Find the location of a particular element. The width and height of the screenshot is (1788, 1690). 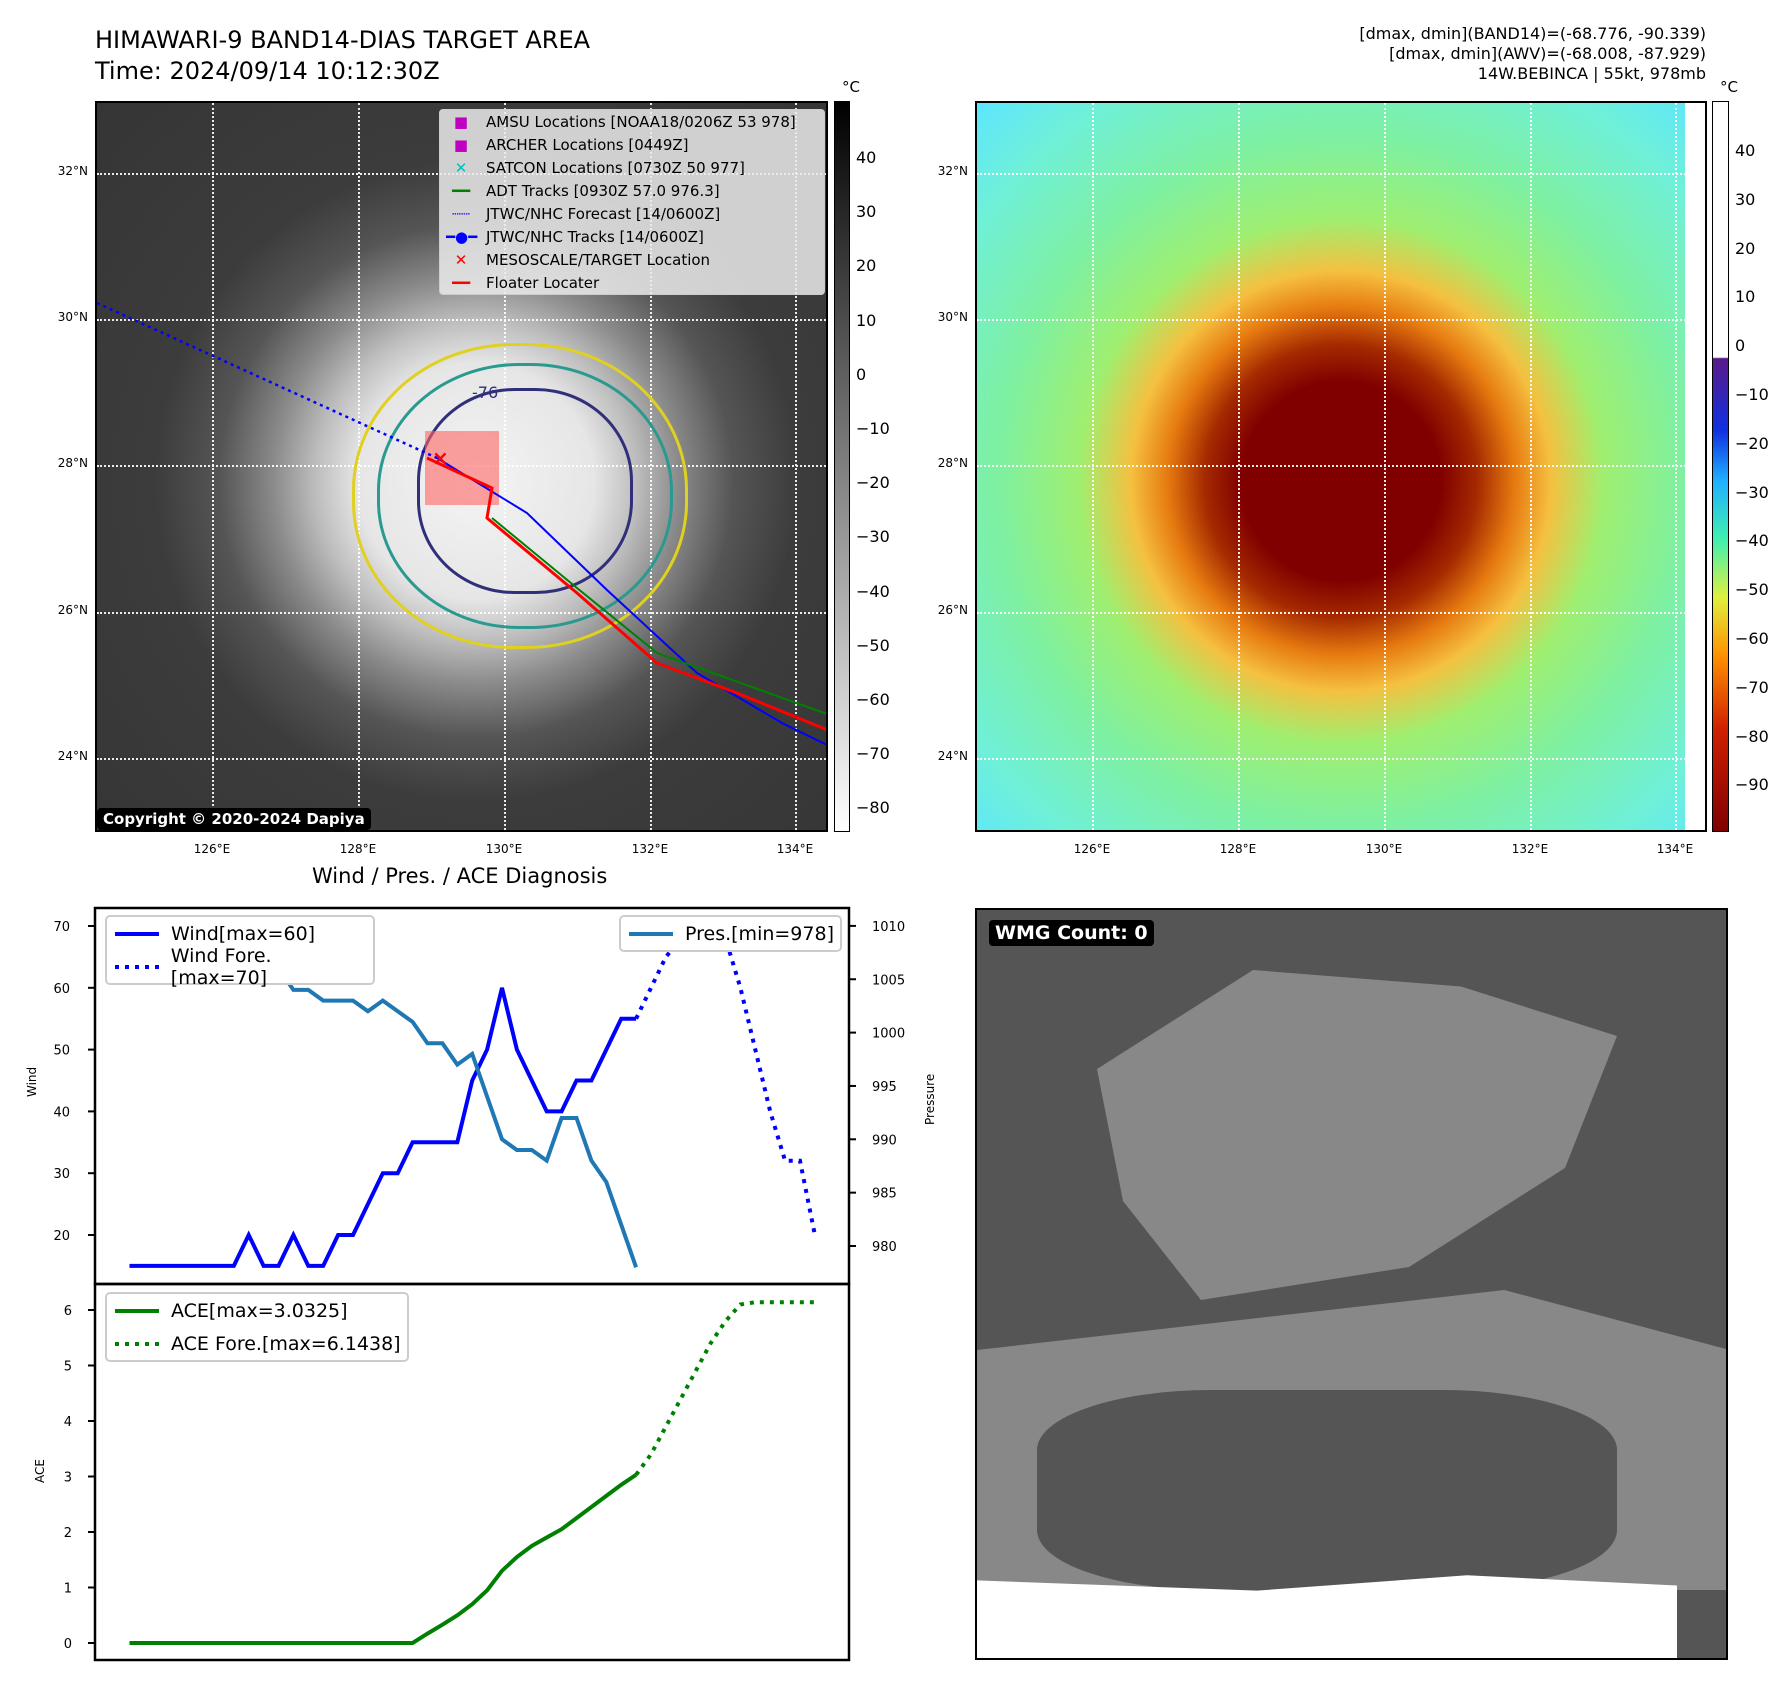

legend-label: ARCHER Locations [0449Z] is located at coordinates (587, 144).